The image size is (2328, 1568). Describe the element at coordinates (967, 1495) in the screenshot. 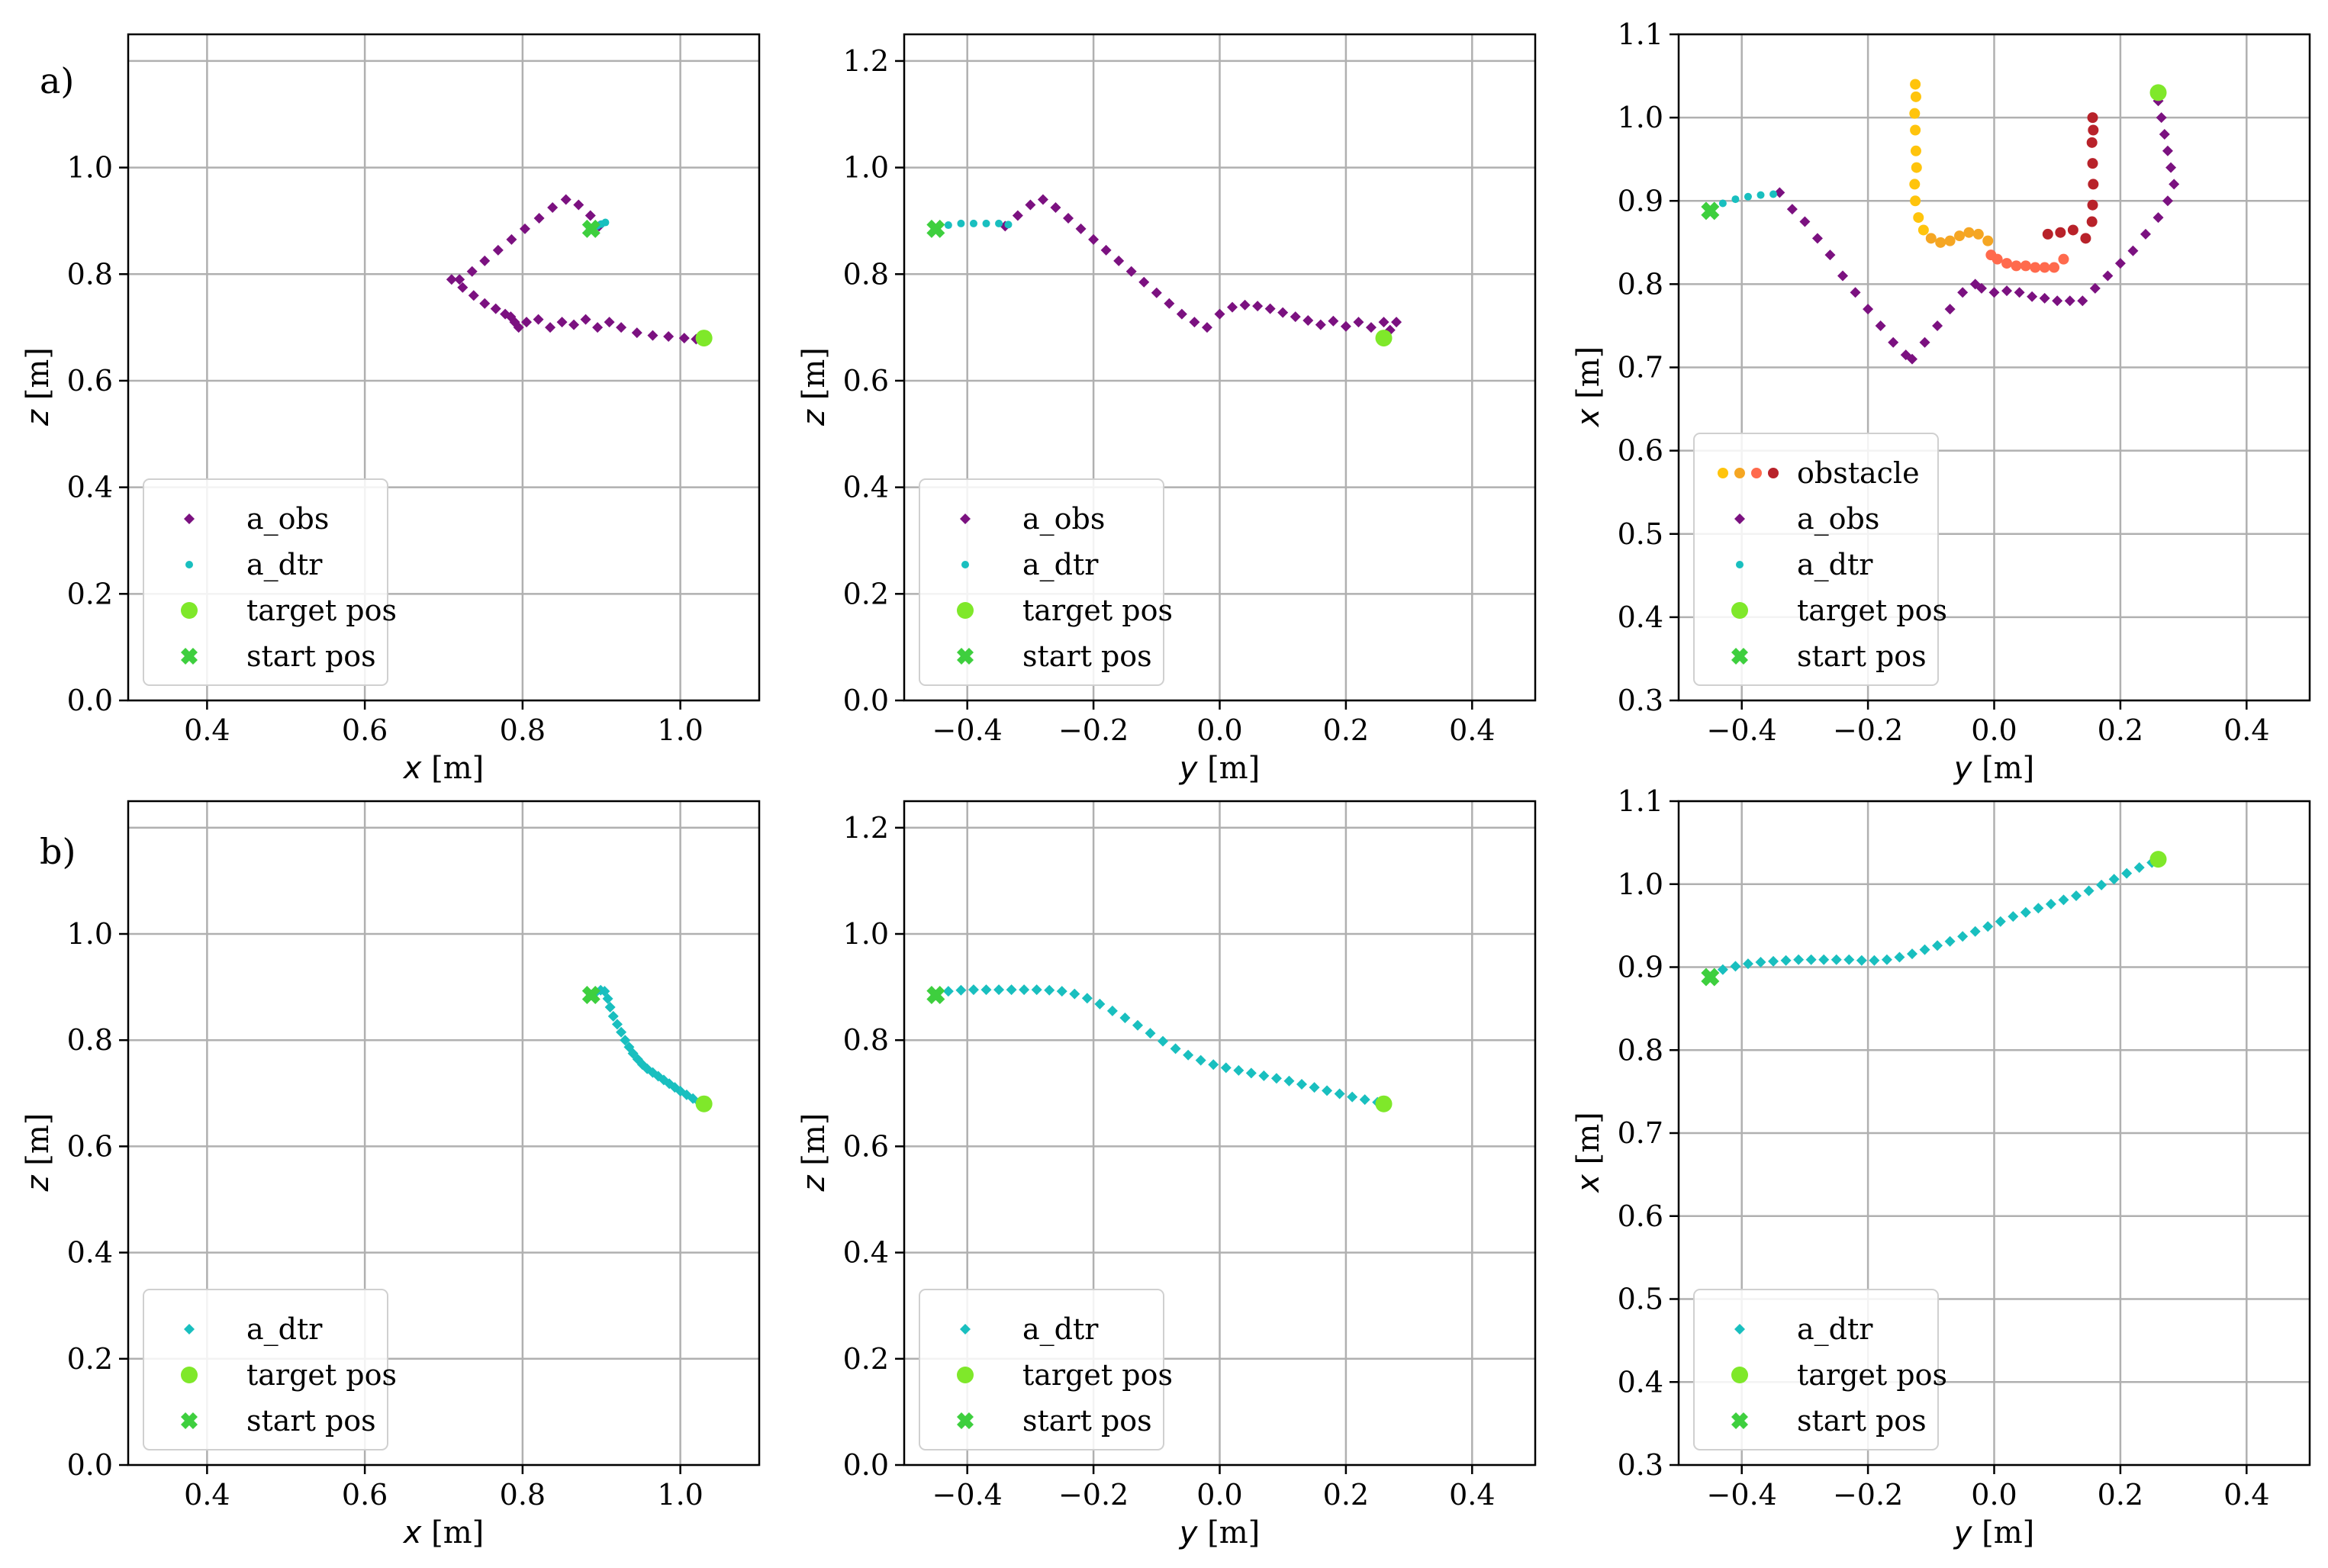

I see `x-tick-label: −0.4` at that location.